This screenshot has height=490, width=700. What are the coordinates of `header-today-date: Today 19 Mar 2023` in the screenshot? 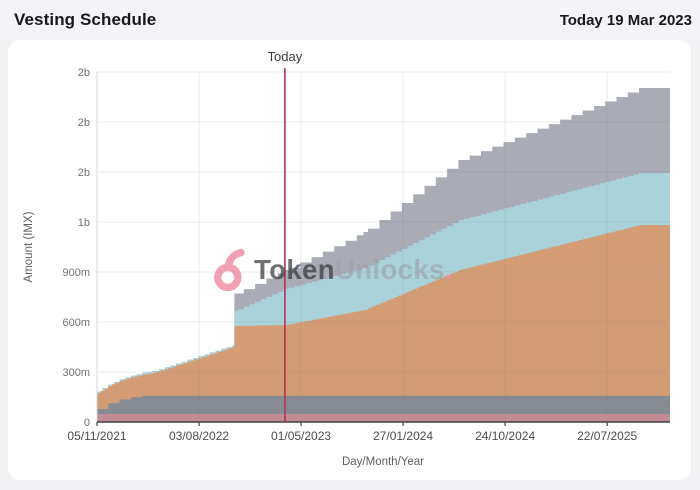 It's located at (625, 20).